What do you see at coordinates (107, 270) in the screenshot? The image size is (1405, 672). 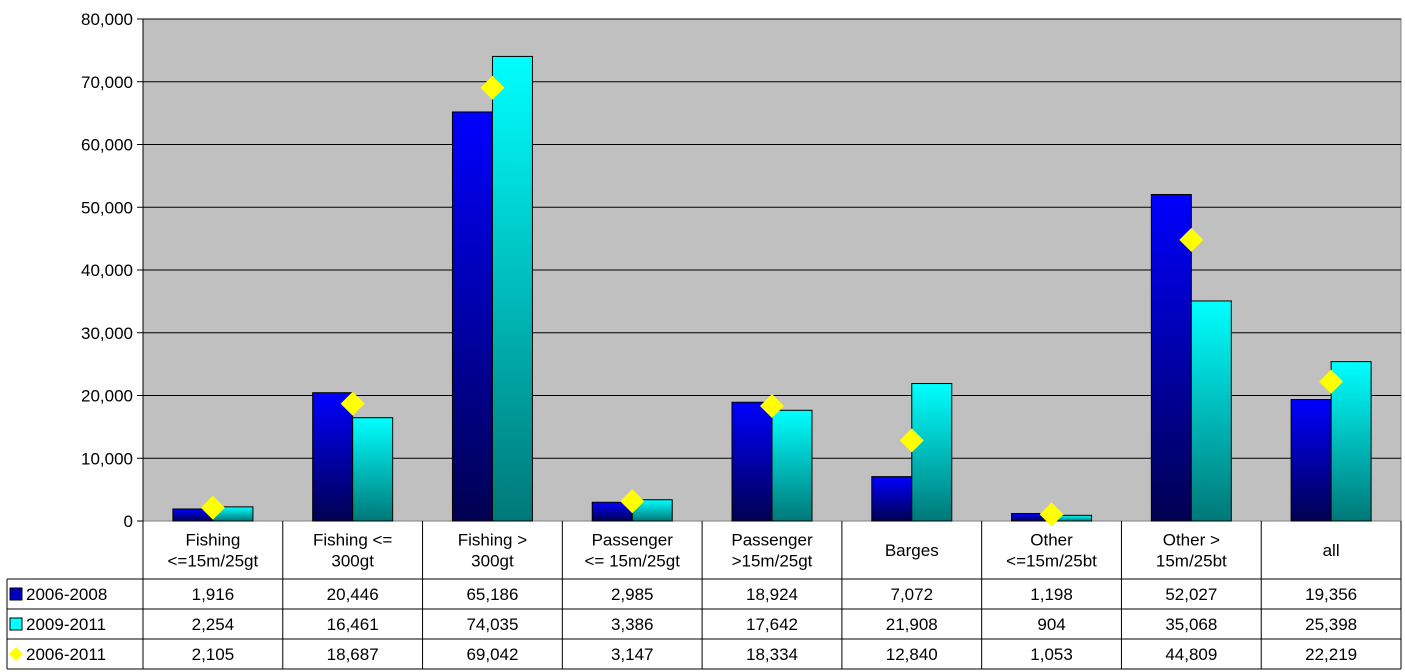 I see `y-tick-label: 40,000` at bounding box center [107, 270].